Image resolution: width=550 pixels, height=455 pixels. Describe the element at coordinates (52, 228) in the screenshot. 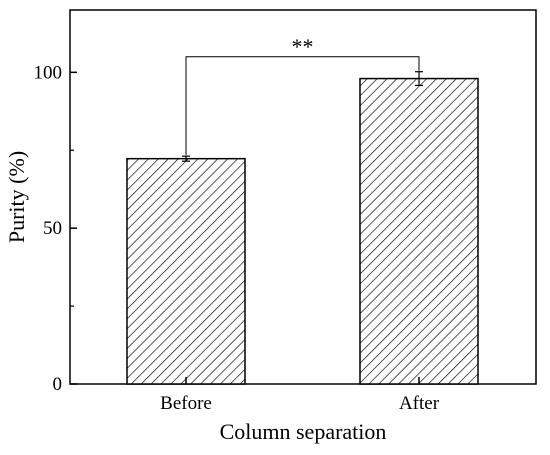

I see `y-tick-label: 50` at that location.